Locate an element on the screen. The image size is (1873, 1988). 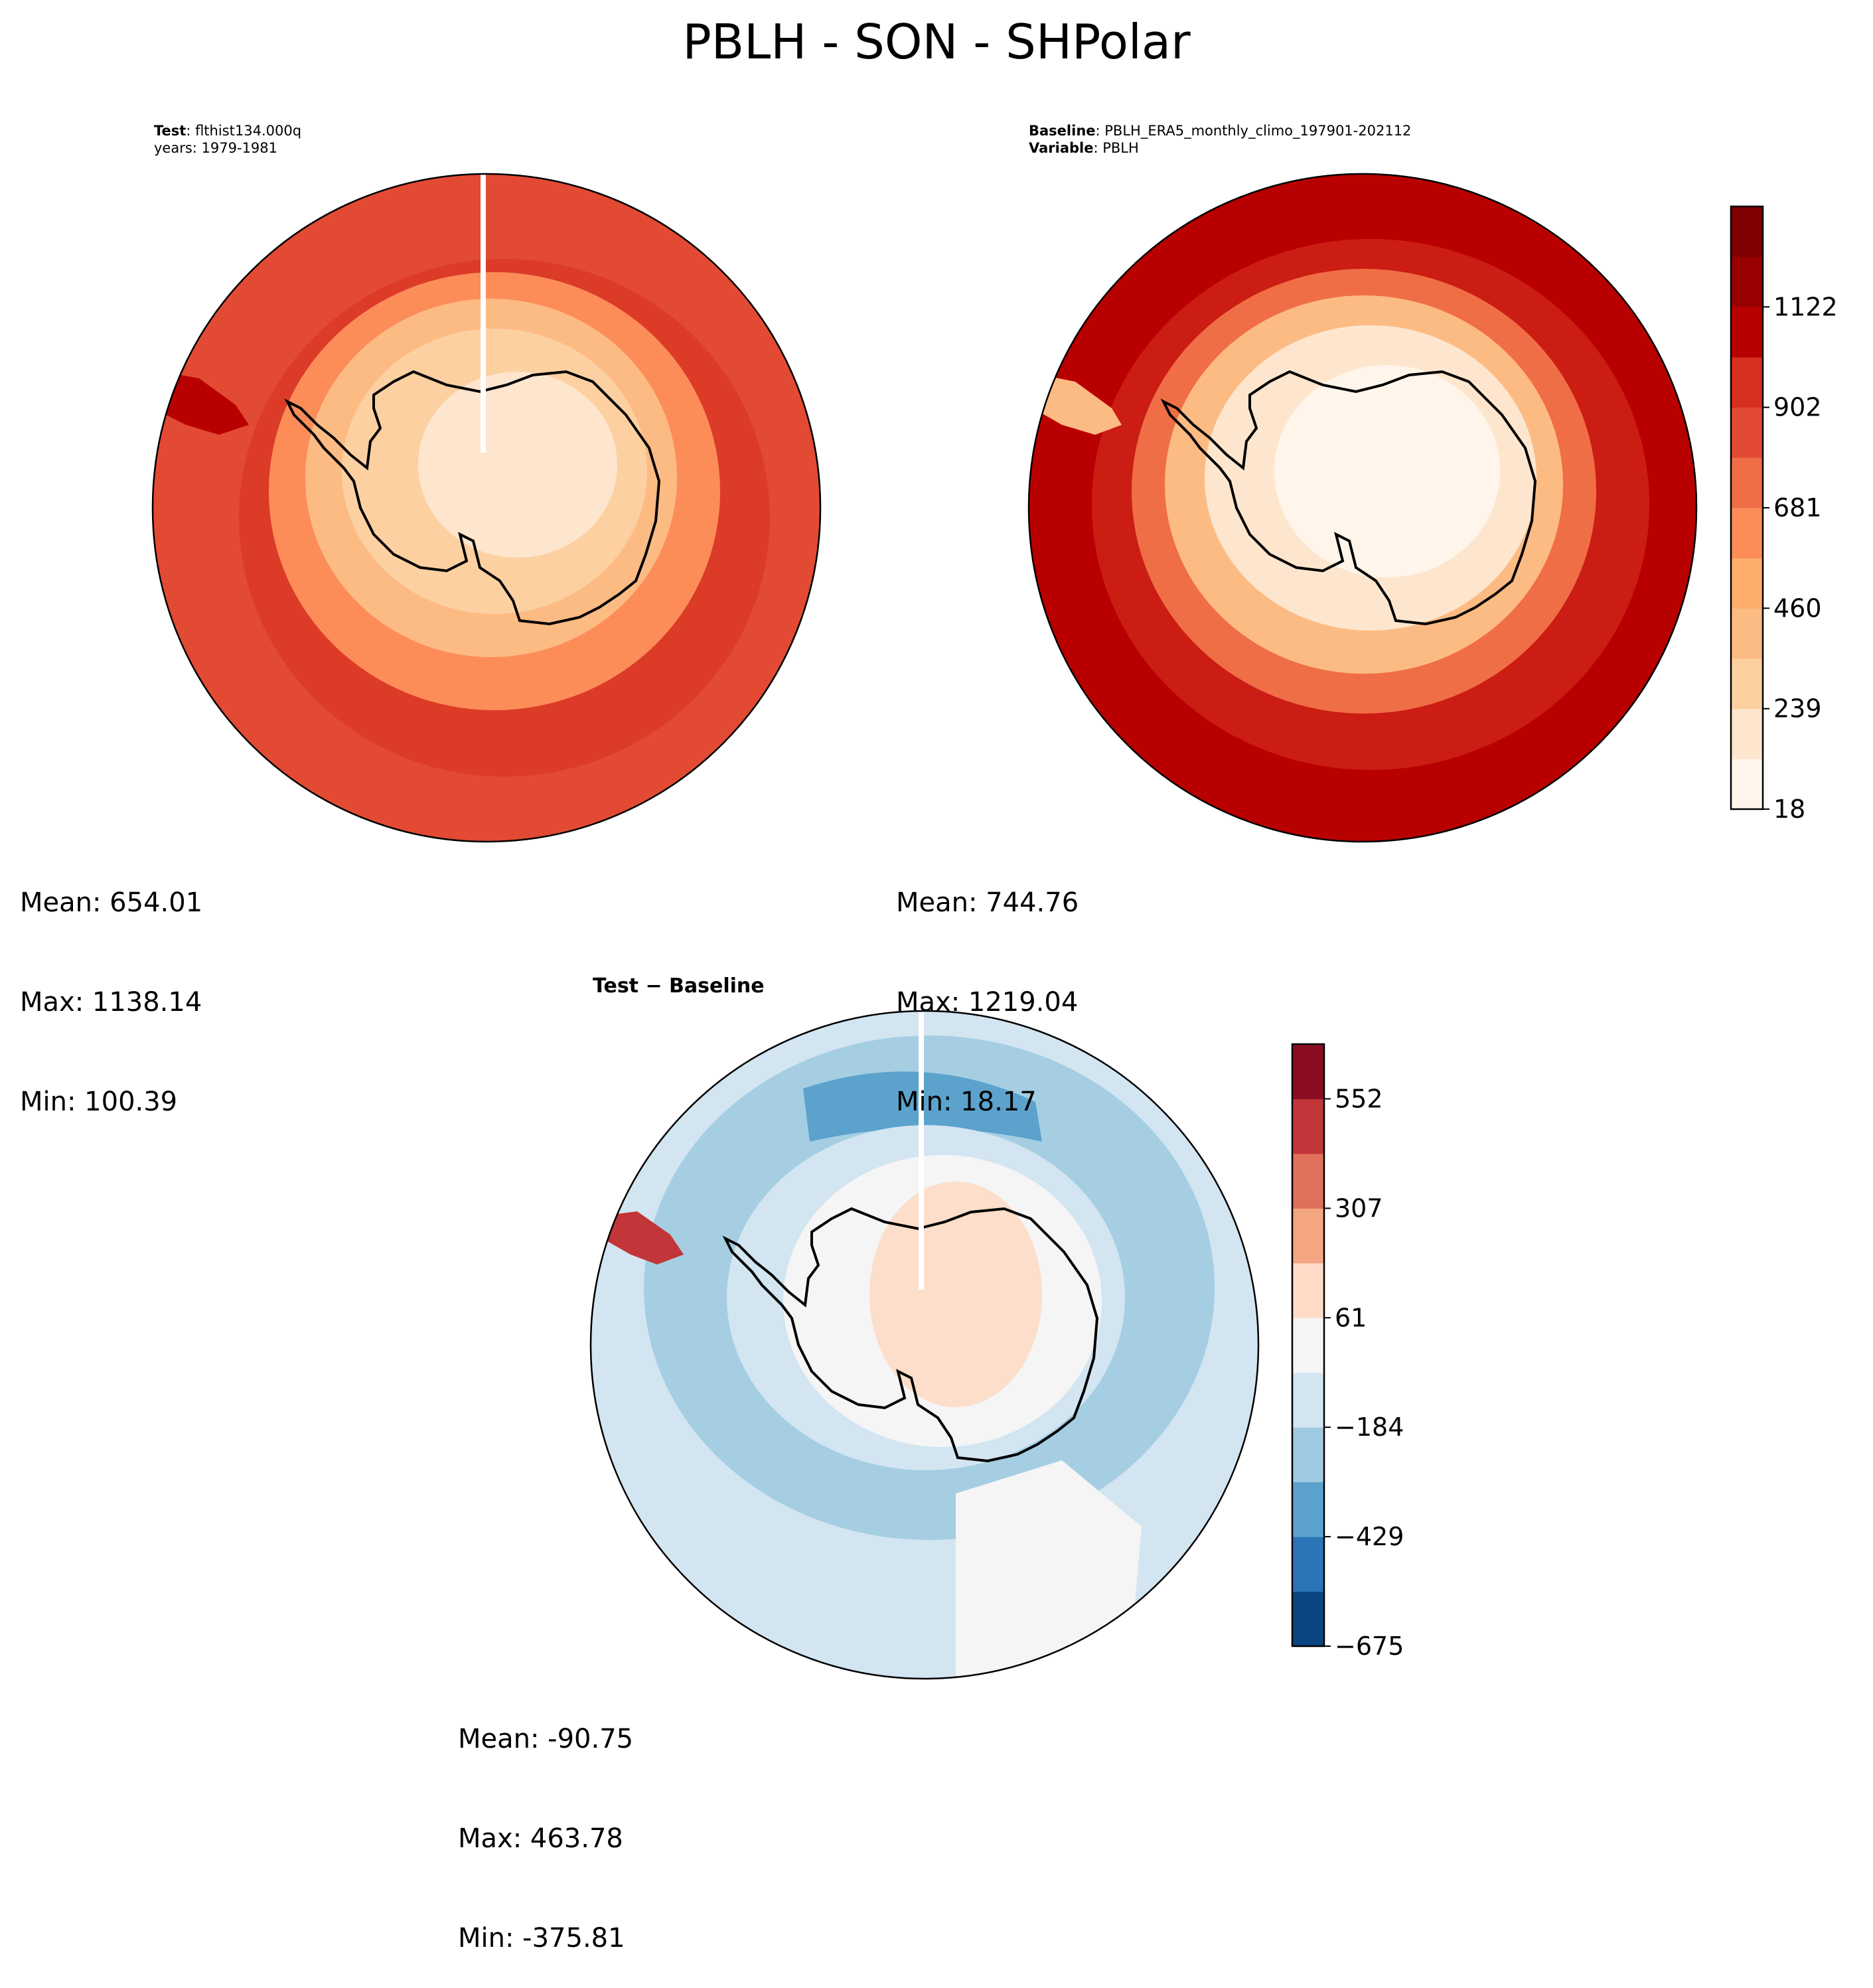
variable-name: : PBLH is located at coordinates (1116, 148).